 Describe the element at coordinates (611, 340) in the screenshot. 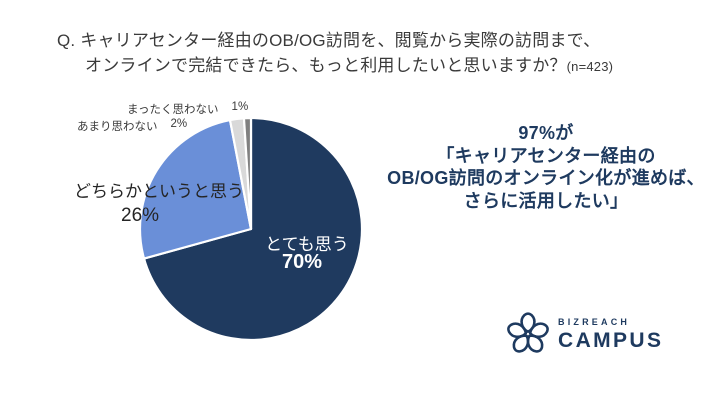

I see `logo-product-name: CAMPUS` at that location.